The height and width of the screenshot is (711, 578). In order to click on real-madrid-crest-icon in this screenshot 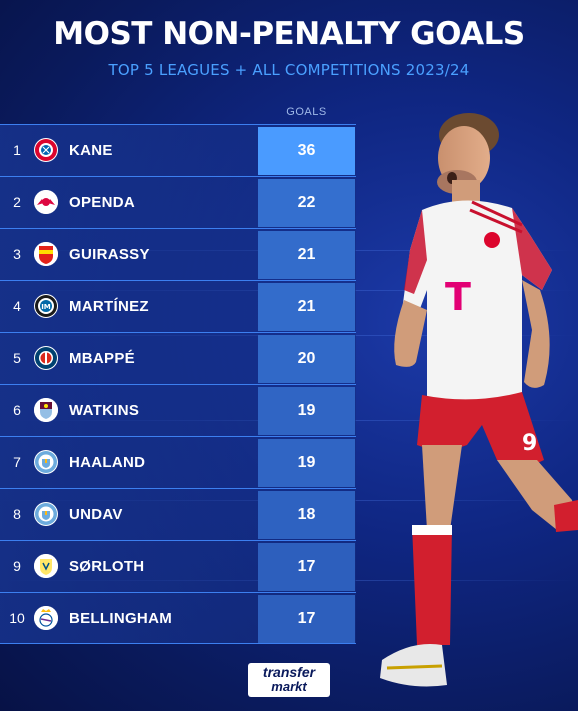, I will do `click(46, 618)`.